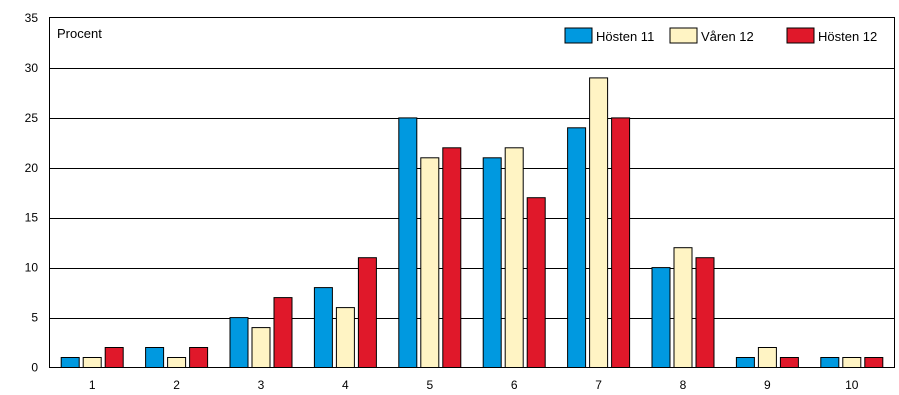  Describe the element at coordinates (79, 33) in the screenshot. I see `y-axis-label: Procent` at that location.